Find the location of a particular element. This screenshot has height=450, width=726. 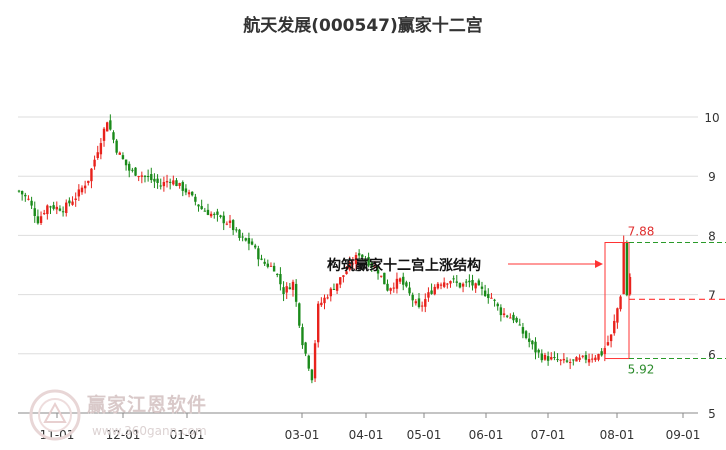

y-tick-label: 9 is located at coordinates (712, 177).